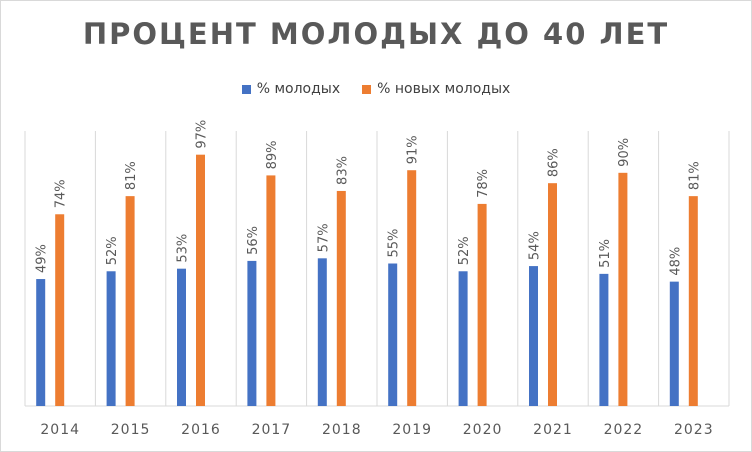  Describe the element at coordinates (272, 155) in the screenshot. I see `data-label-new-young-2017: 89%` at that location.